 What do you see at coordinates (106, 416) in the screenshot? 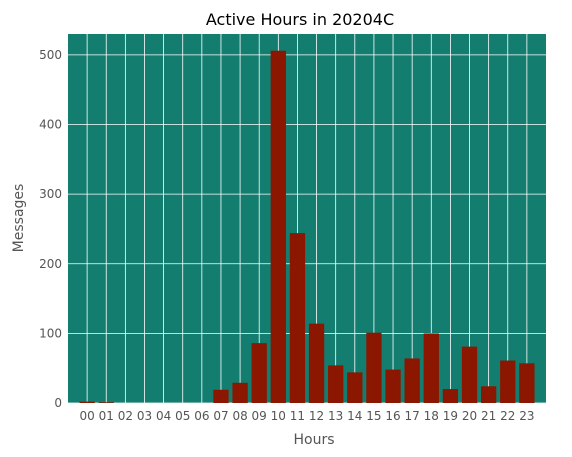
I see `x-tick-label: 01` at bounding box center [106, 416].